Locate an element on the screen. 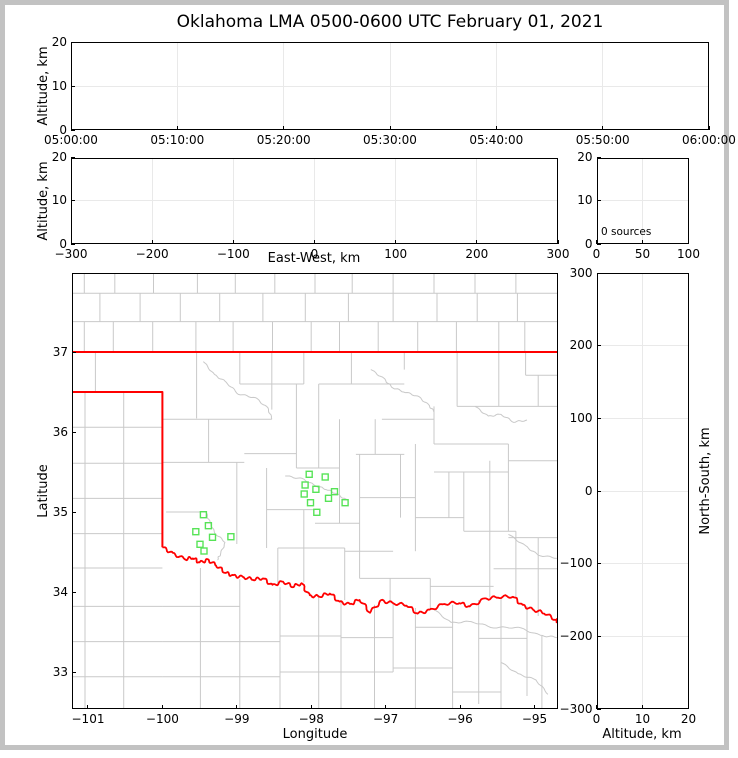 Image resolution: width=738 pixels, height=758 pixels. map-ylabel: Latitude is located at coordinates (43, 491).